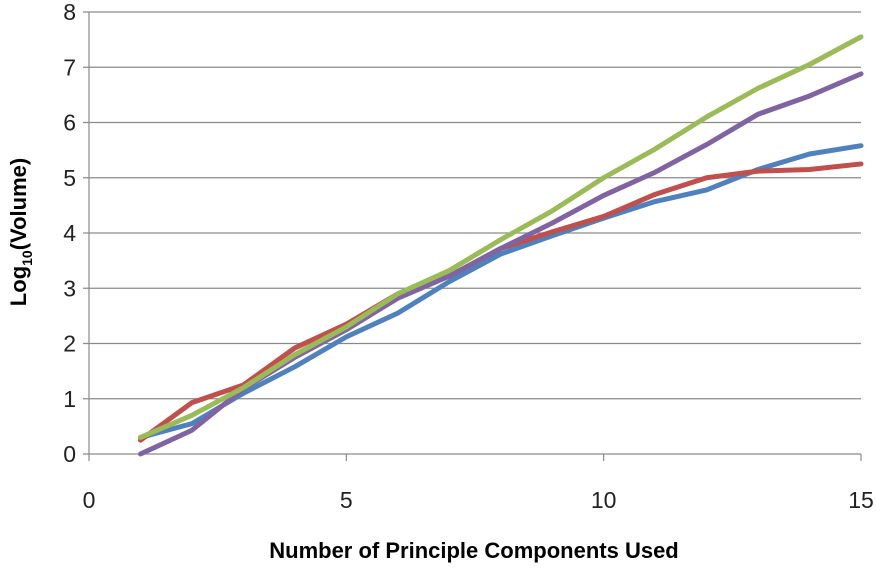 The height and width of the screenshot is (570, 876). I want to click on y-tick-label: 4, so click(69, 233).